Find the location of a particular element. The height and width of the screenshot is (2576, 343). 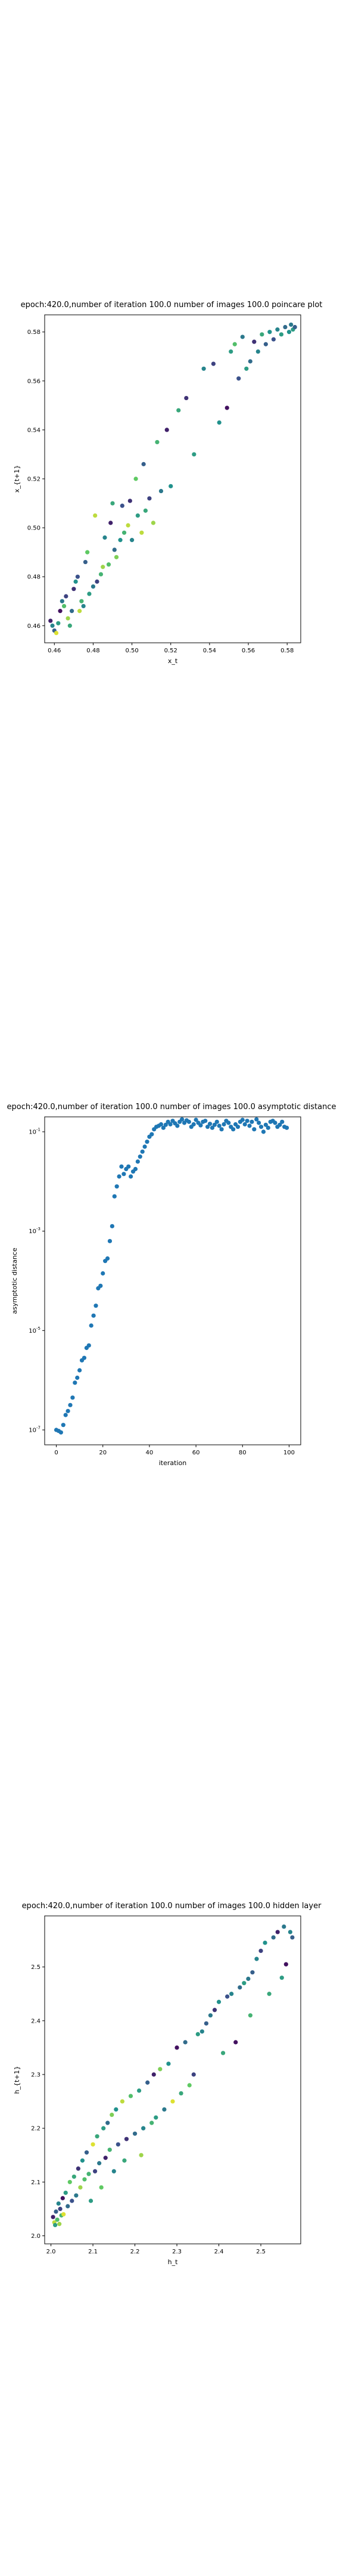

x-tick-label: 60 is located at coordinates (196, 1453).